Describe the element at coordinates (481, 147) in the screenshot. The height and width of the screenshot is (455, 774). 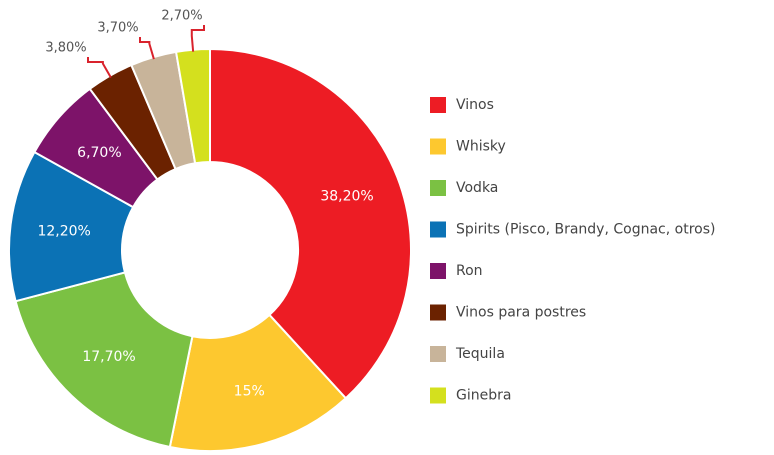
I see `legend-label: Whisky` at that location.